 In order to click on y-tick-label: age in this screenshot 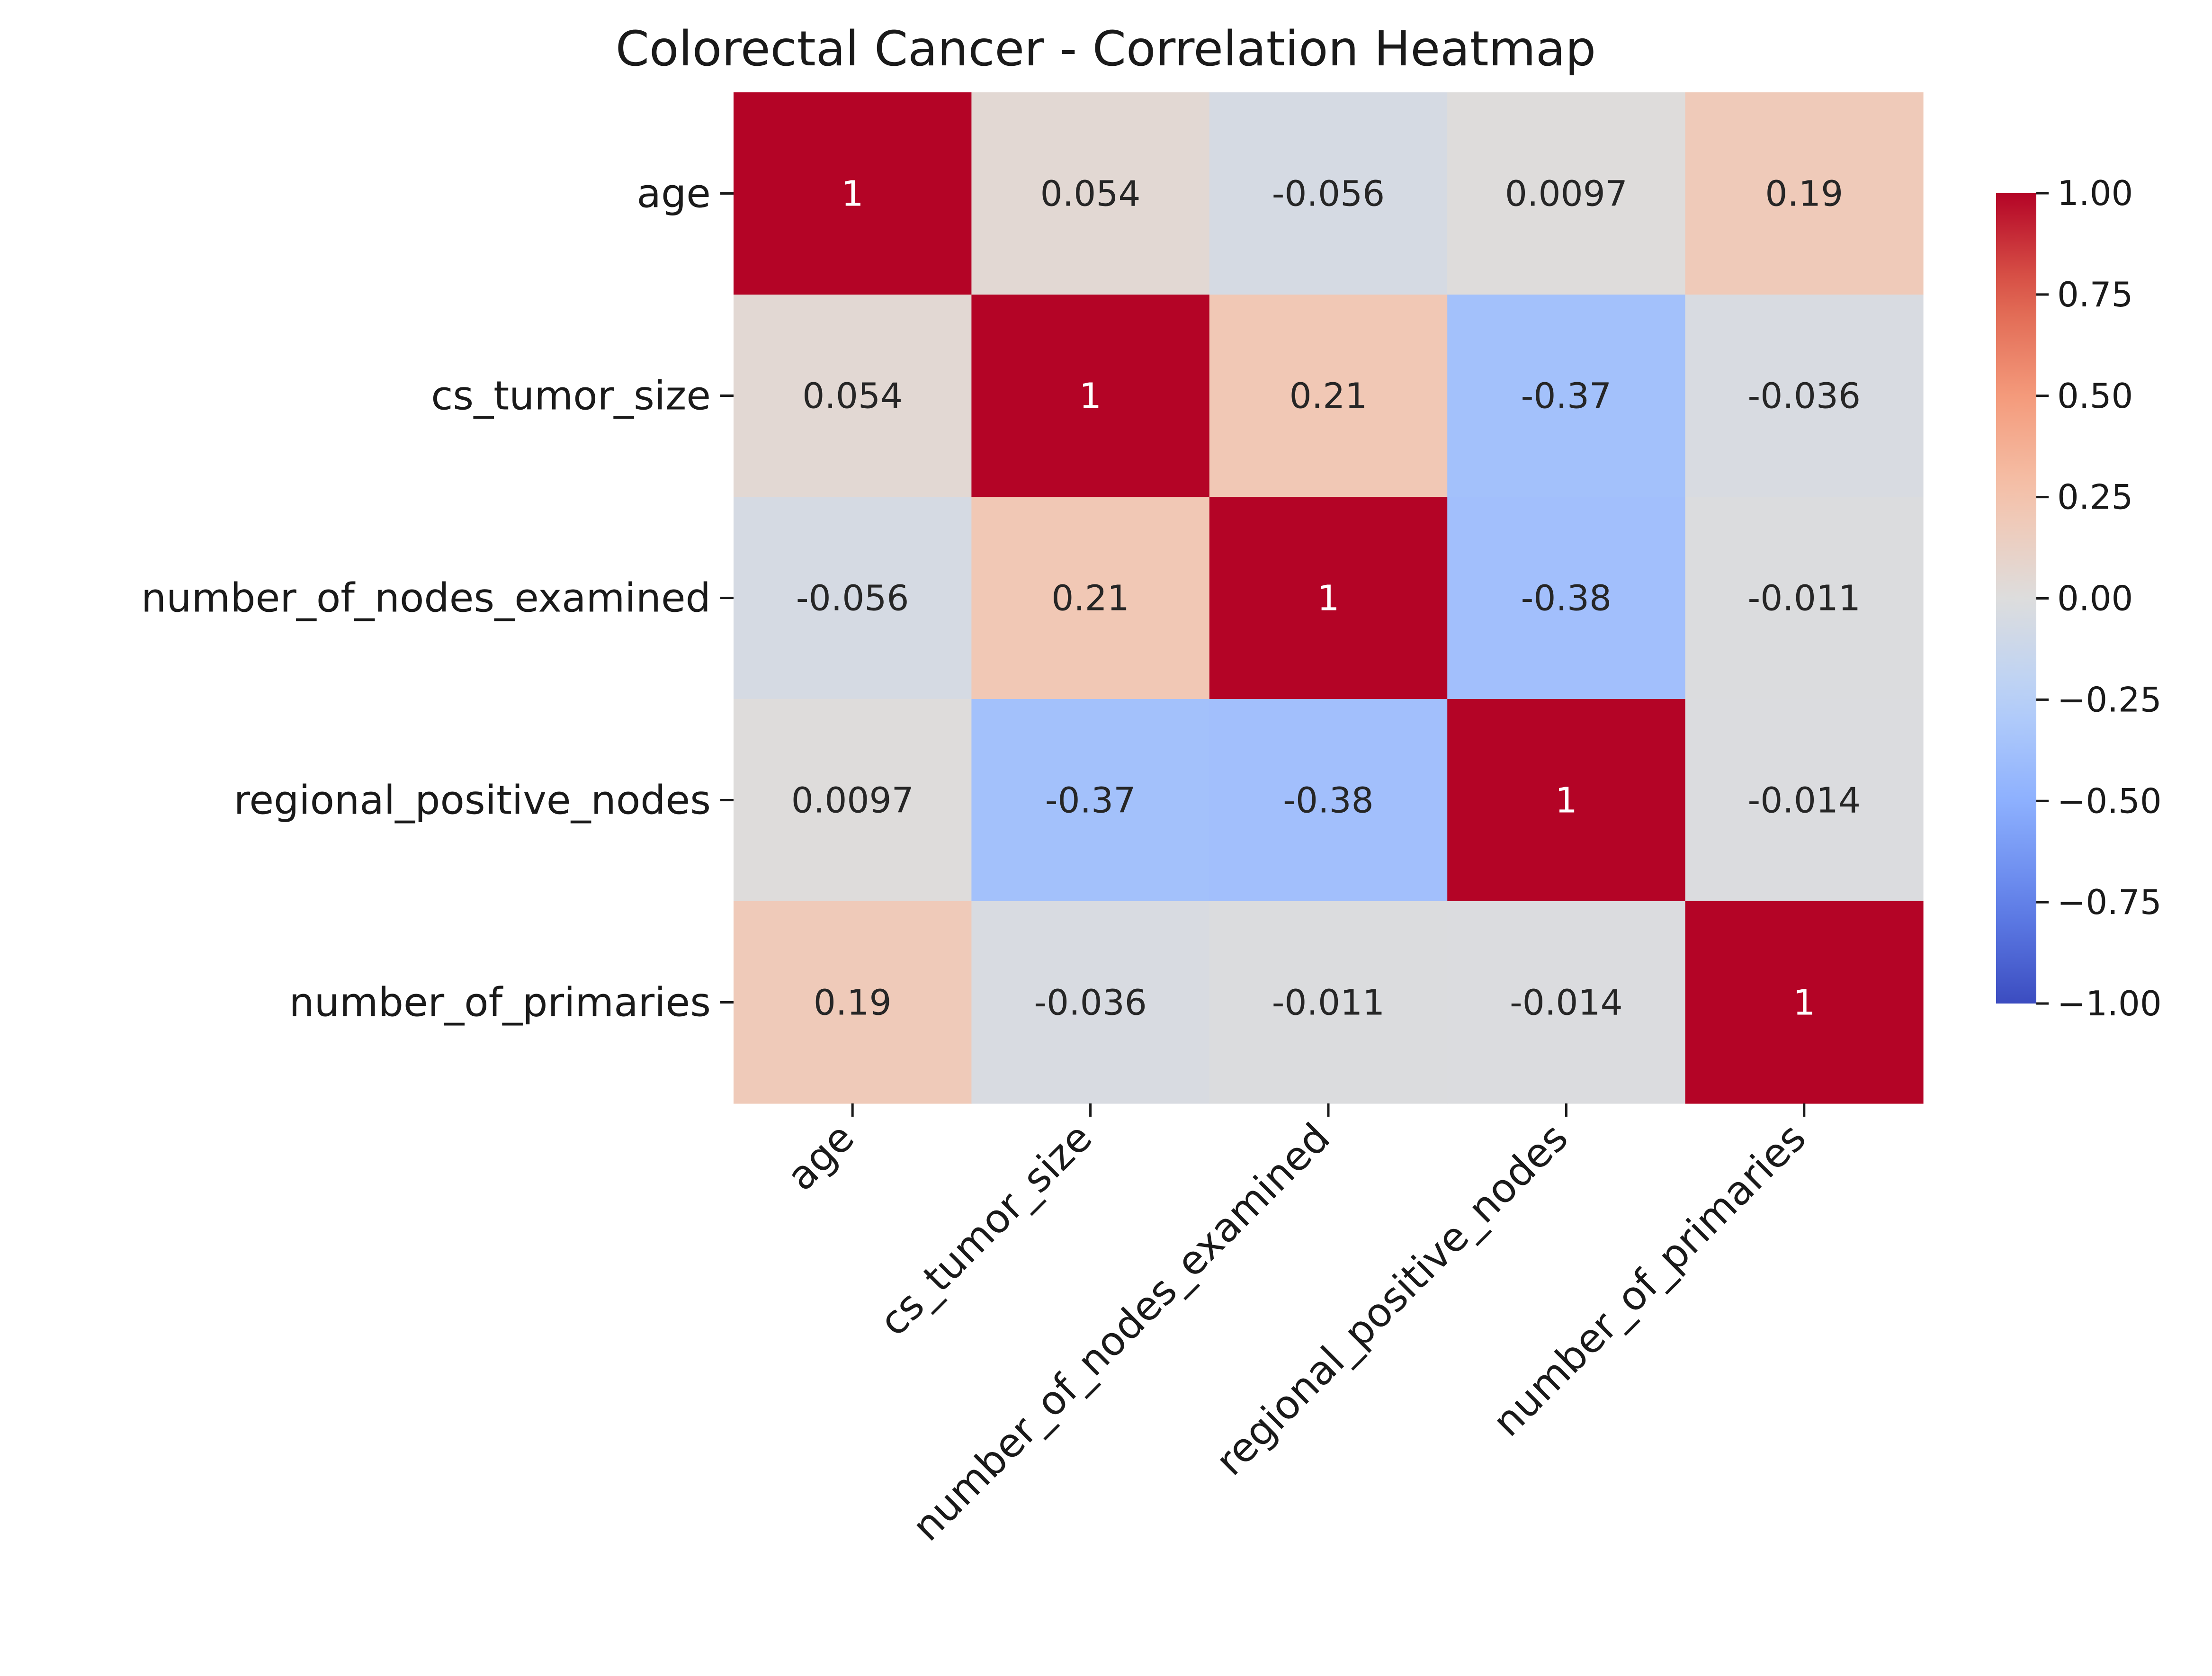, I will do `click(674, 194)`.